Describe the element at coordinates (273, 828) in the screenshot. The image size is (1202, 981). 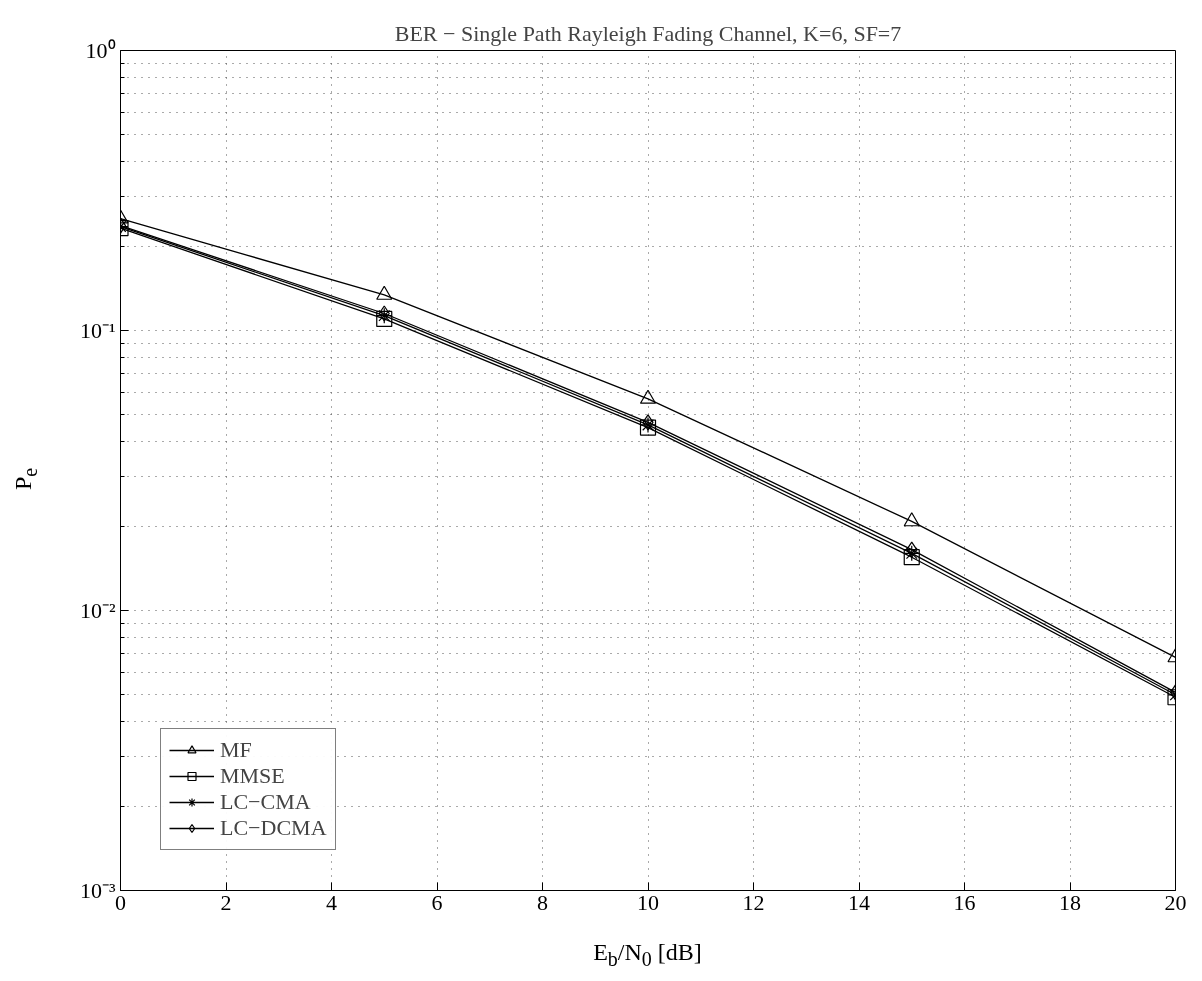
I see `legend-label: LC−DCMA` at that location.